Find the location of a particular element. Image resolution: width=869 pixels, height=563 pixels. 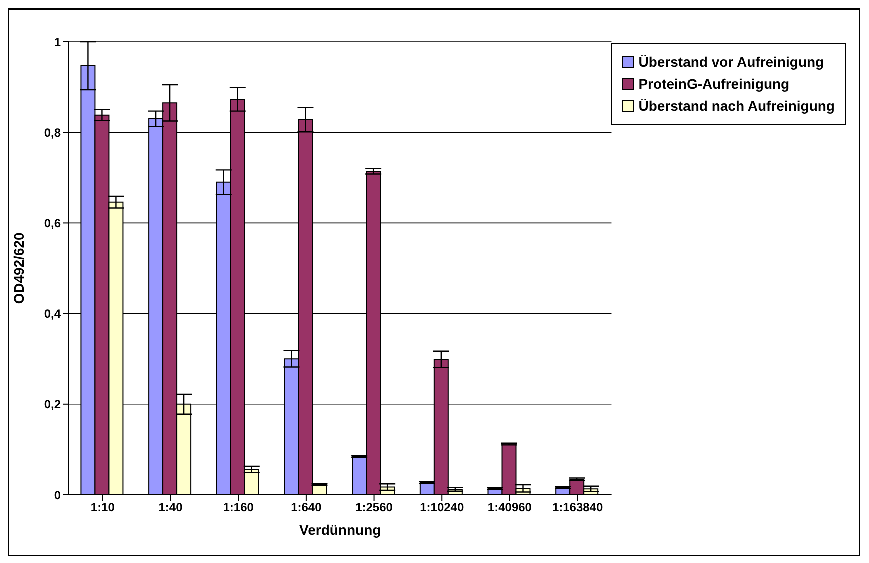

y-tick-label: 0,6 is located at coordinates (53, 223).